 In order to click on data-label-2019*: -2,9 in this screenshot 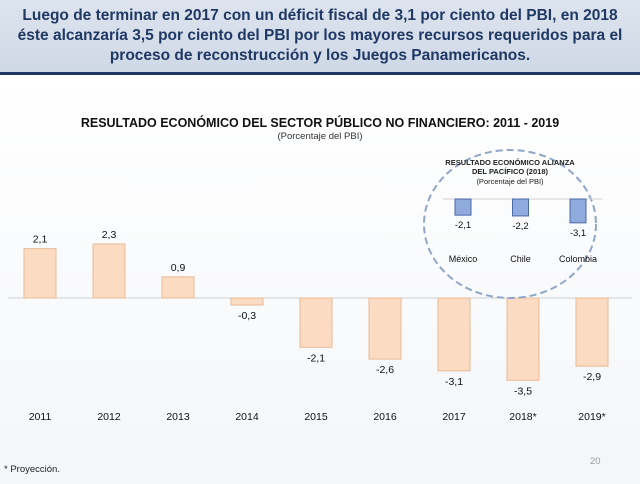, I will do `click(592, 377)`.